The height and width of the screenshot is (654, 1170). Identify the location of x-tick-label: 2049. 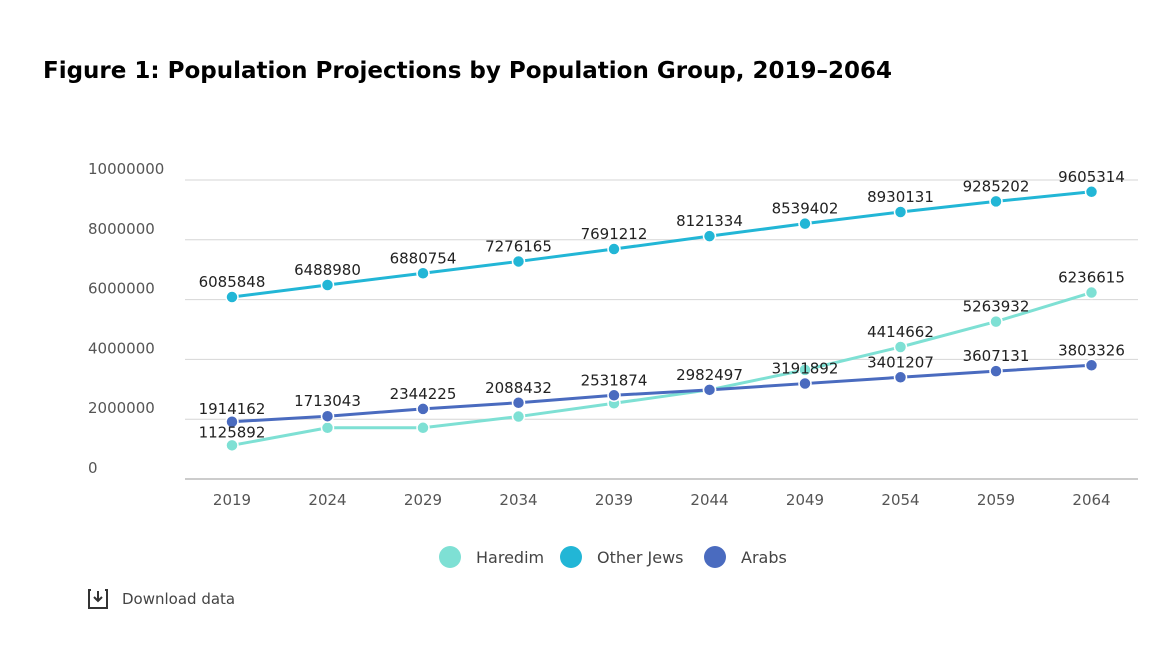
(805, 500).